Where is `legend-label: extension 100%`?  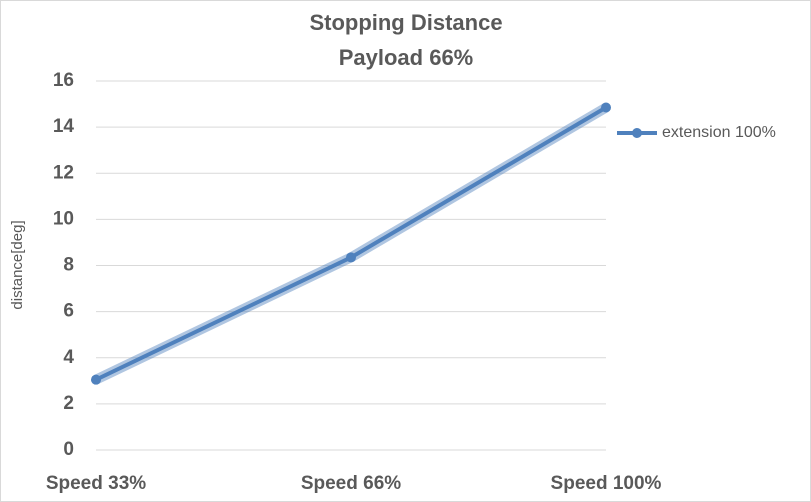
legend-label: extension 100% is located at coordinates (719, 132).